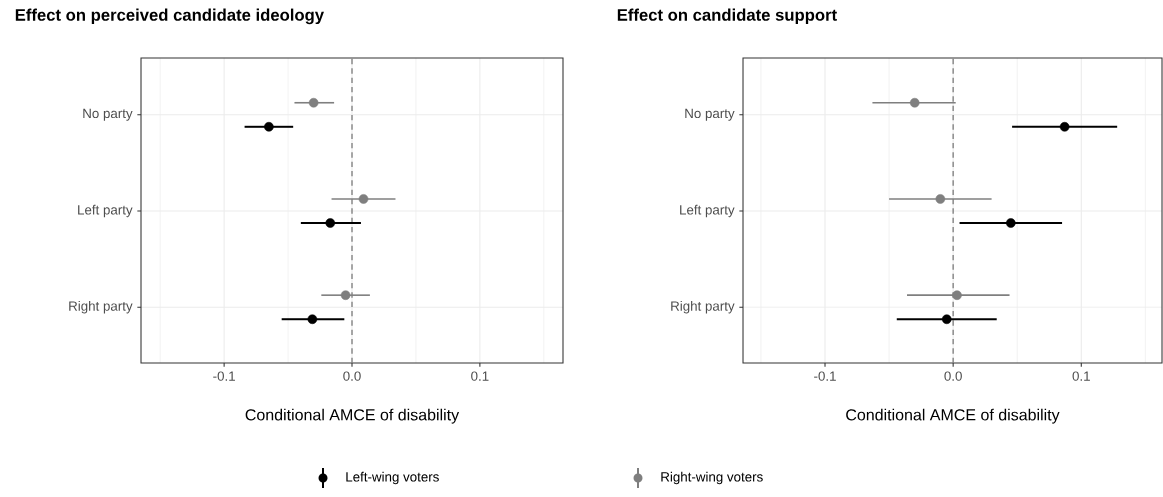 This screenshot has width=1163, height=497. Describe the element at coordinates (392, 478) in the screenshot. I see `legend-label: Left-wing voters` at that location.